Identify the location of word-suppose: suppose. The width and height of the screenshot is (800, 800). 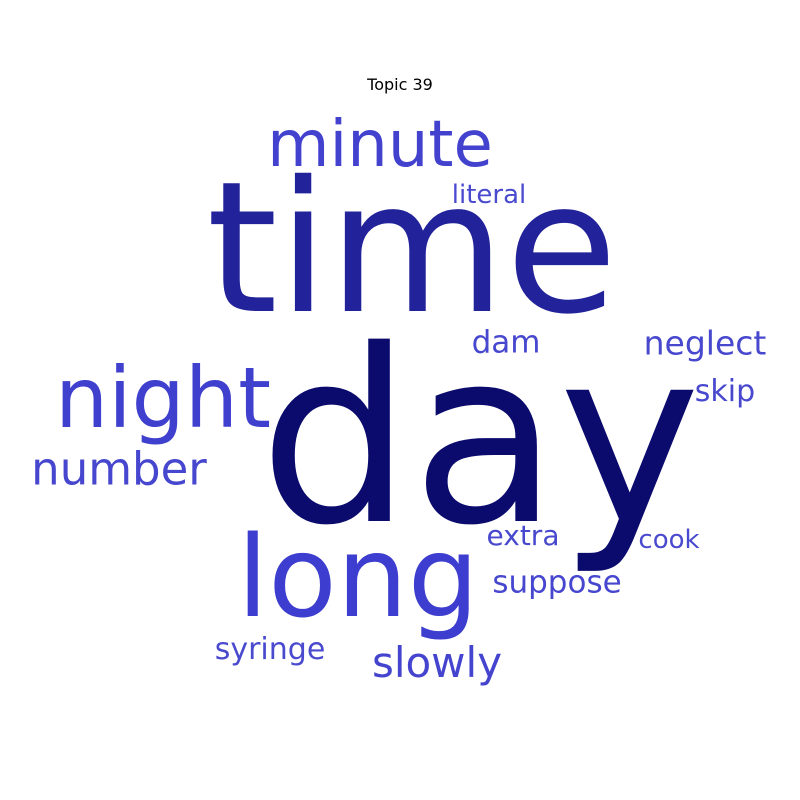
(557, 582).